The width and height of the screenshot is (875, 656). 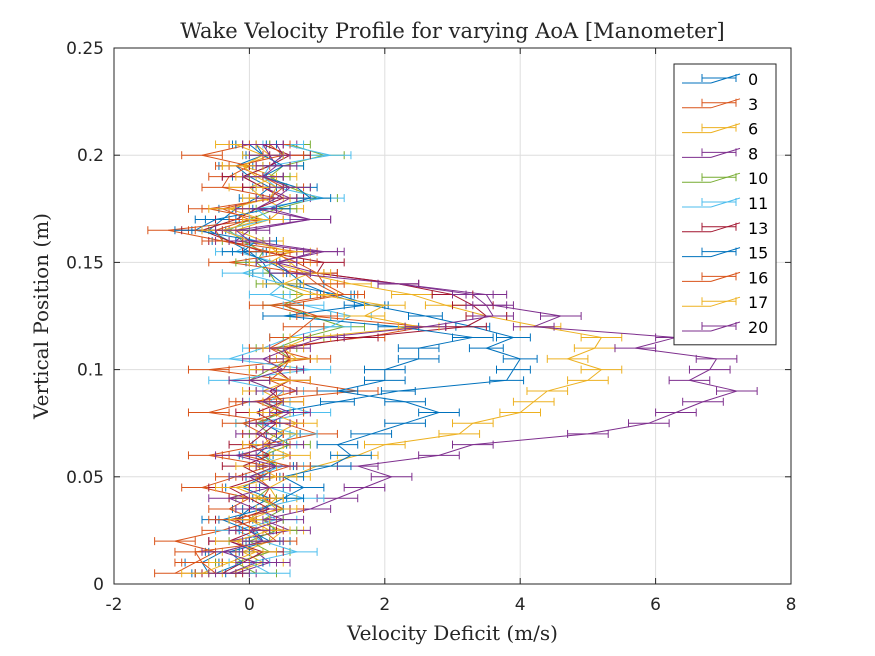 I want to click on legend-label: 17, so click(x=758, y=302).